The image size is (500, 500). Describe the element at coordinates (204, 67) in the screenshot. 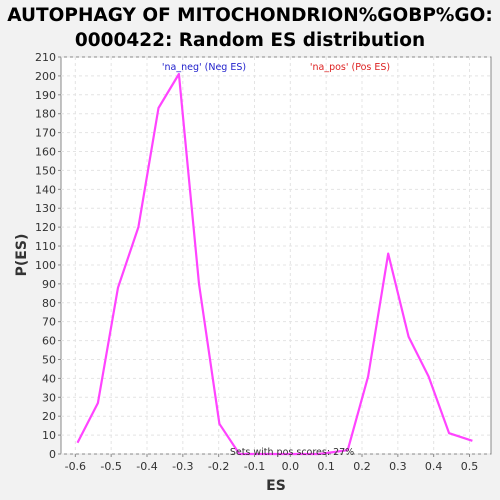

I see `legend-entry-neg: 'na_neg' (Neg ES)` at that location.